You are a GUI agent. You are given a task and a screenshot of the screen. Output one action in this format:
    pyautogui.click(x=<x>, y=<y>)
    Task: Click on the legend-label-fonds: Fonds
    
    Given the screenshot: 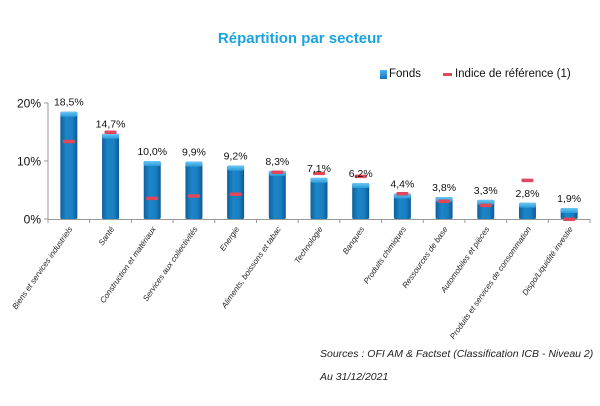 What is the action you would take?
    pyautogui.click(x=405, y=74)
    